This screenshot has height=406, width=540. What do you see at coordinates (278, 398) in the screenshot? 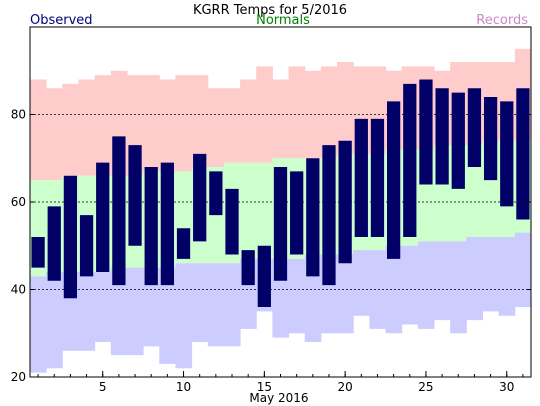
I see `x-axis-label: May 2016` at bounding box center [278, 398].